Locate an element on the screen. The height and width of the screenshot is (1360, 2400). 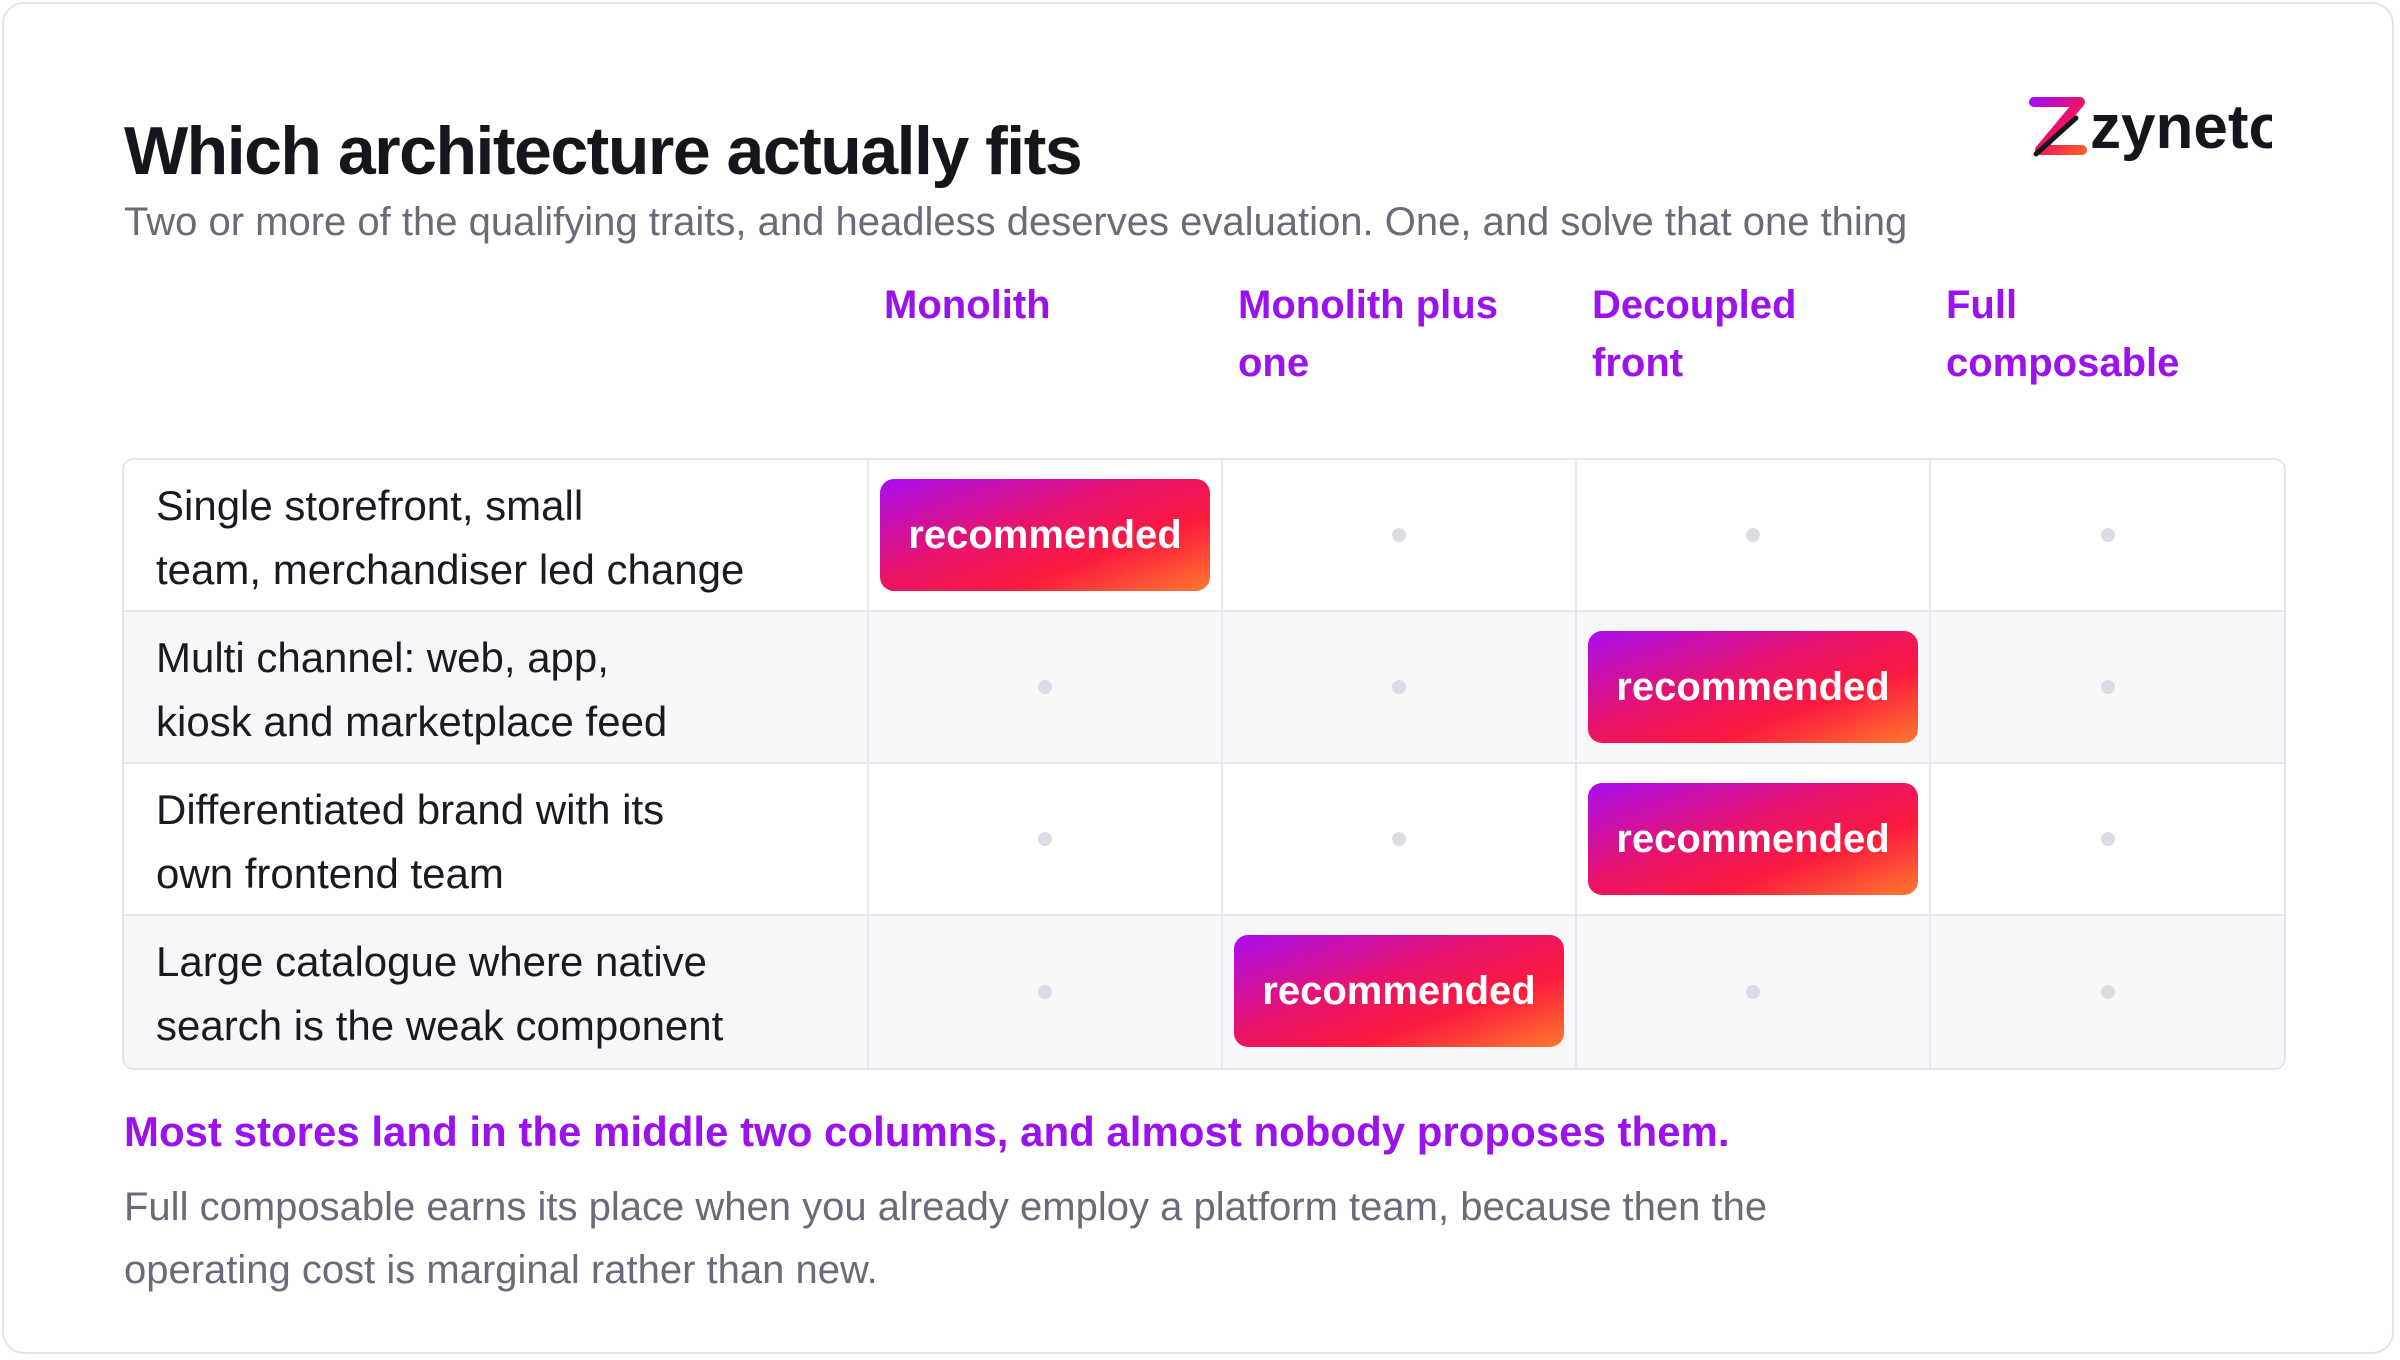
row-label-line: Multi channel: web, app, is located at coordinates (382, 657).